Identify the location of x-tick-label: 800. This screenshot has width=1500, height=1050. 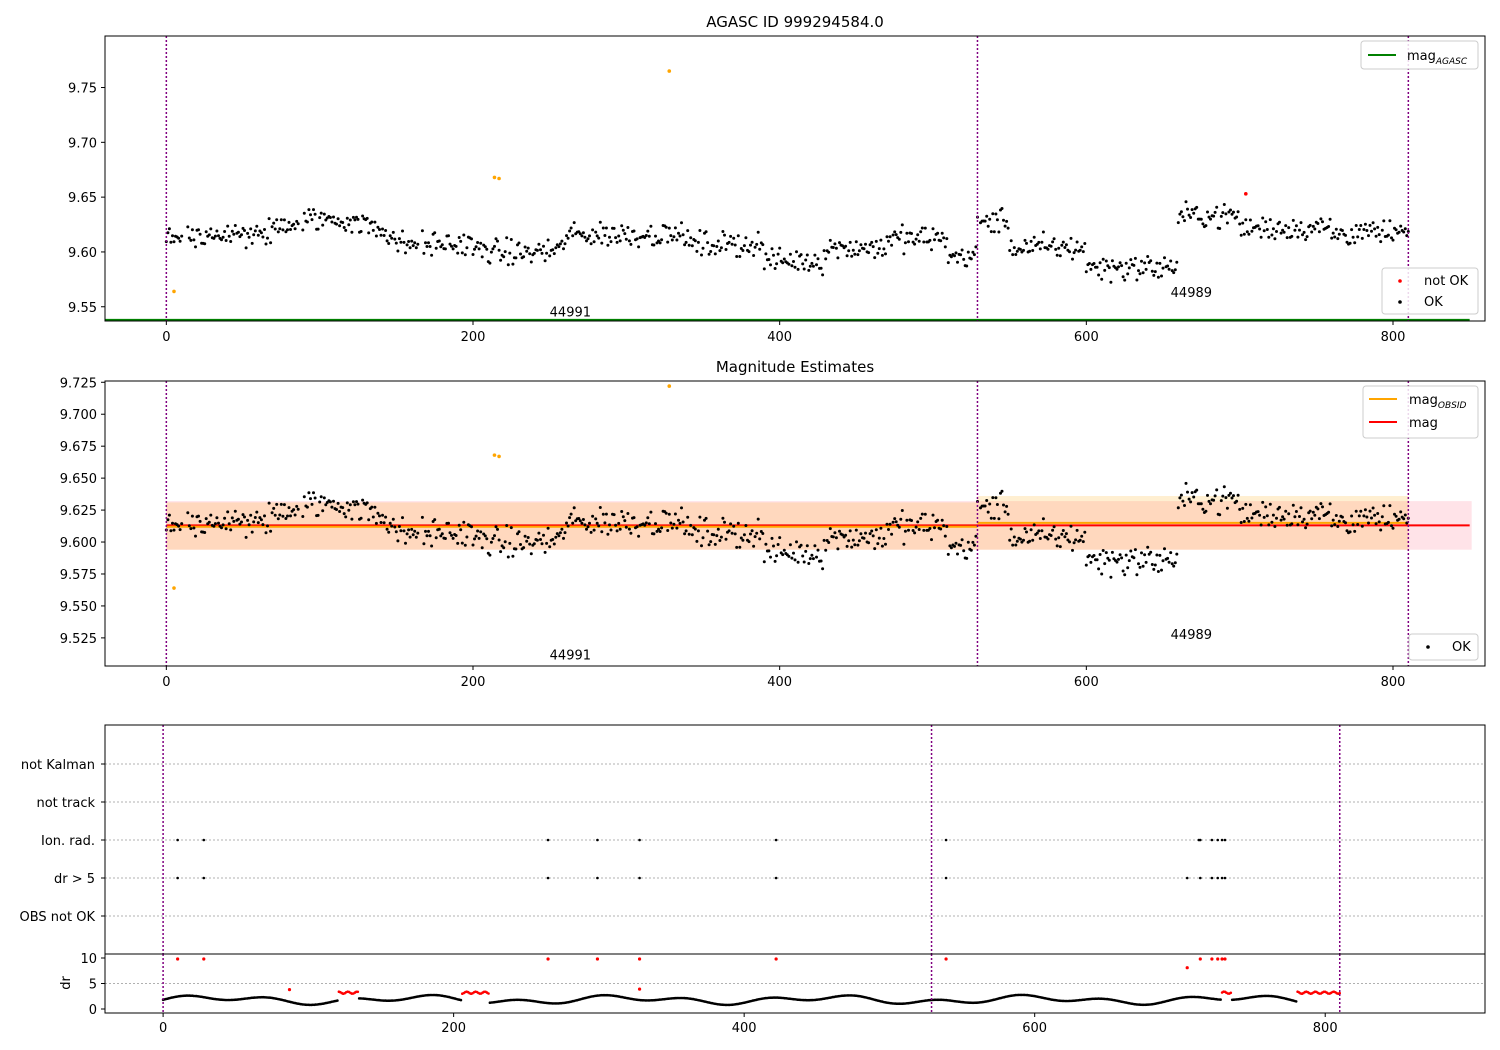
(1393, 337).